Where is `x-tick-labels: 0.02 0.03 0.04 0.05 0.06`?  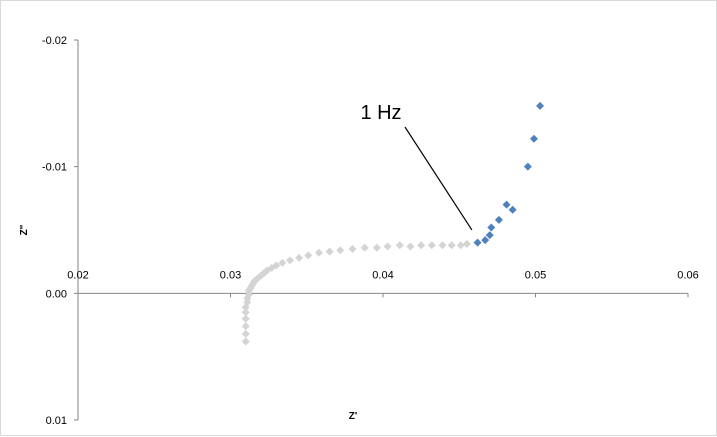
x-tick-labels: 0.02 0.03 0.04 0.05 0.06 is located at coordinates (383, 283).